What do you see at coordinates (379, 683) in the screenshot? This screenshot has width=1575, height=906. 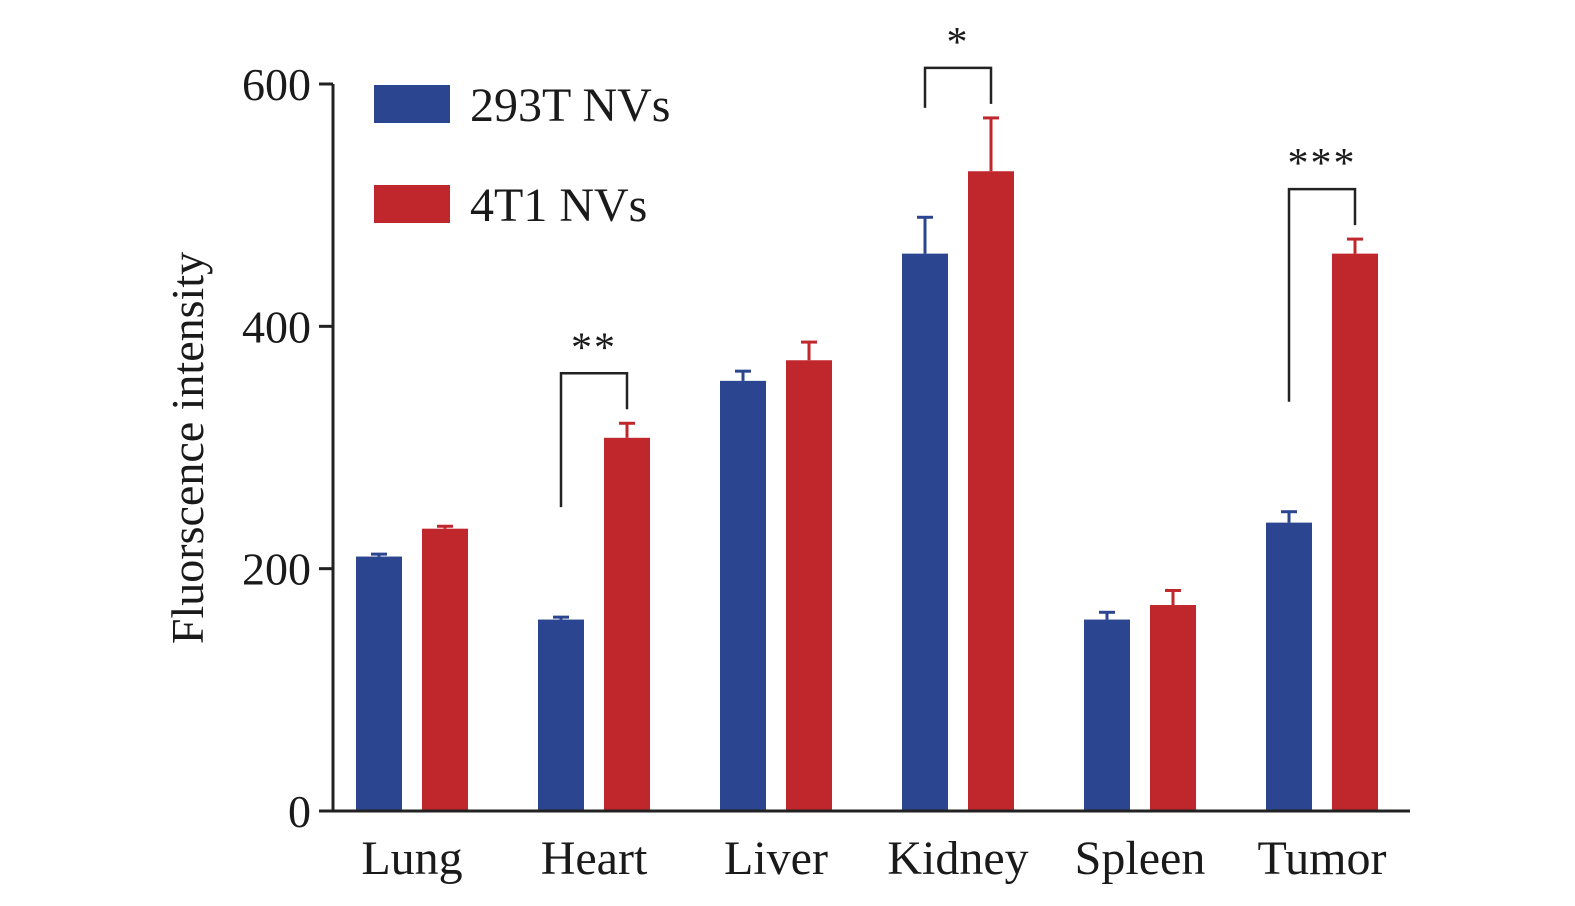 I see `bar-293t-nvs-lung` at bounding box center [379, 683].